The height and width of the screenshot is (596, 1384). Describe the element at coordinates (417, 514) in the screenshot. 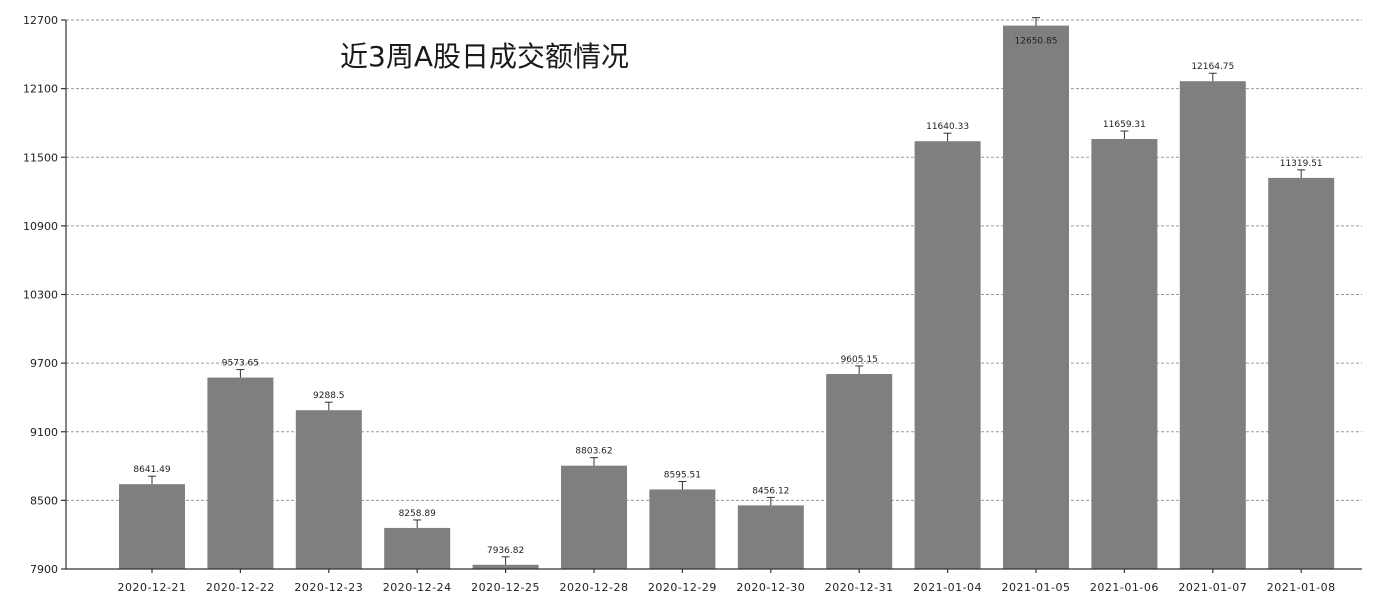

I see `data-label: 8258.89` at that location.